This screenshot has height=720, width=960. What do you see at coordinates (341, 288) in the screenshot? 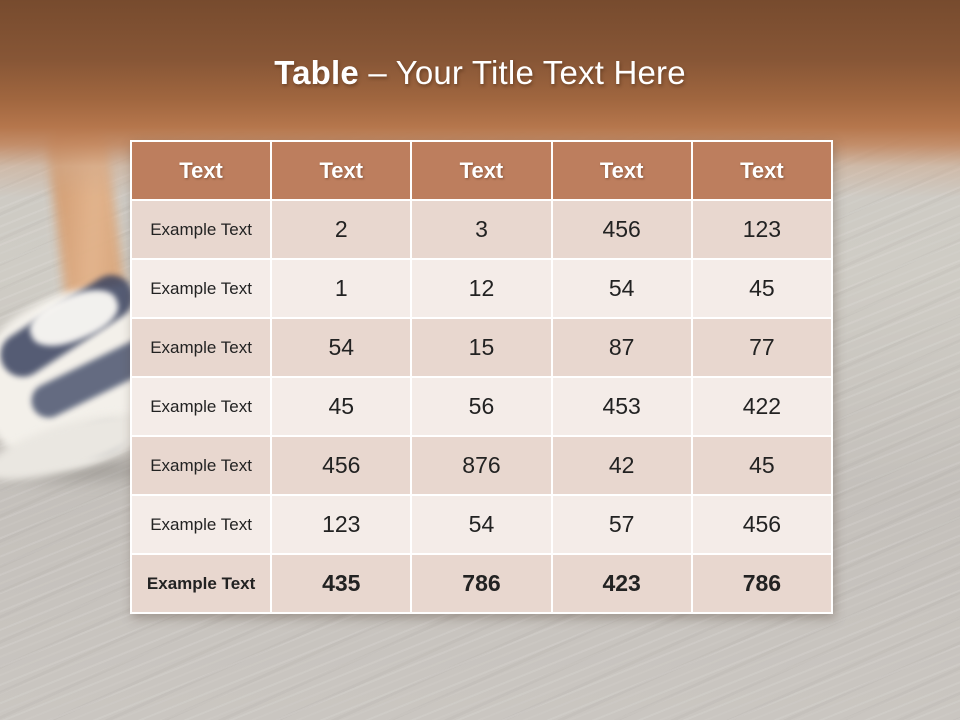
I see `value-cell: 1` at bounding box center [341, 288].